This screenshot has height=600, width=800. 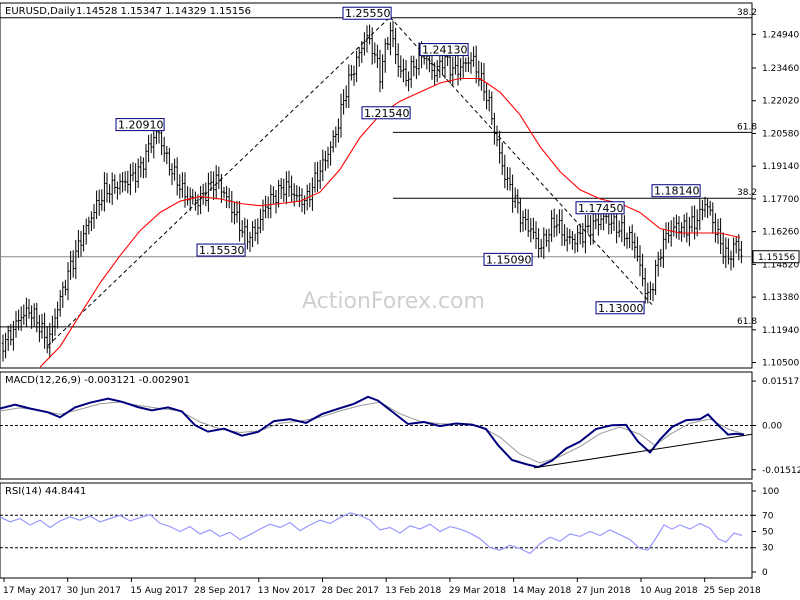 I want to click on price-label-text: 1.24130, so click(x=445, y=50).